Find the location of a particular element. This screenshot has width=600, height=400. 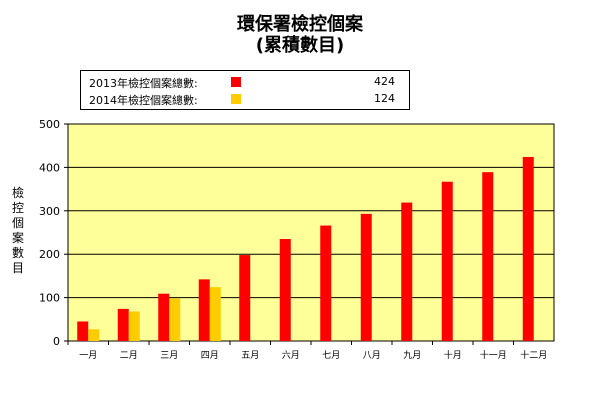

legend: 2013年檢控個案總數: 424 2014年檢控個案總數: 124 is located at coordinates (245, 90).